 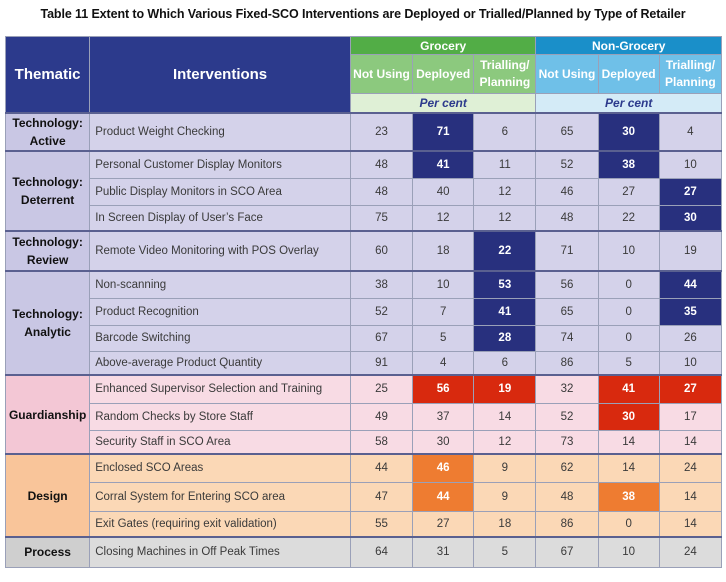 I want to click on thematic-cell: Technology: Deterrent, so click(x=47, y=191).